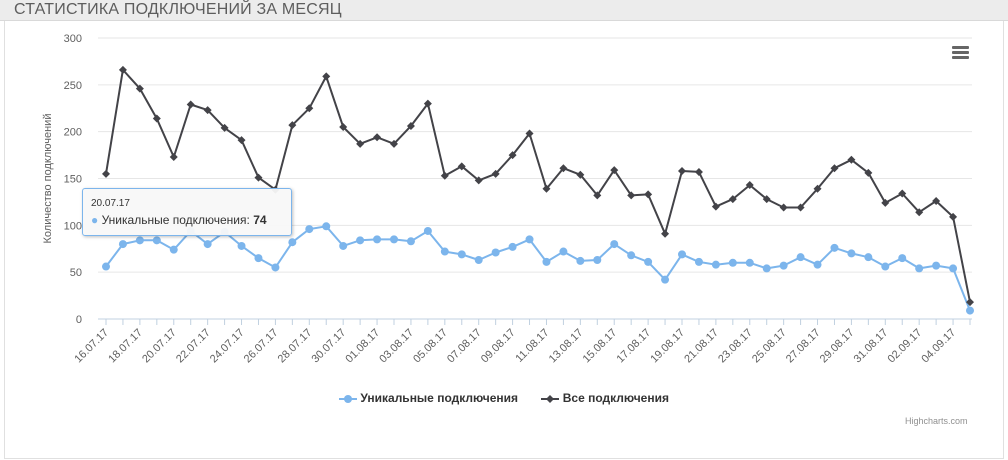  I want to click on legend-diamond-icon, so click(550, 398).